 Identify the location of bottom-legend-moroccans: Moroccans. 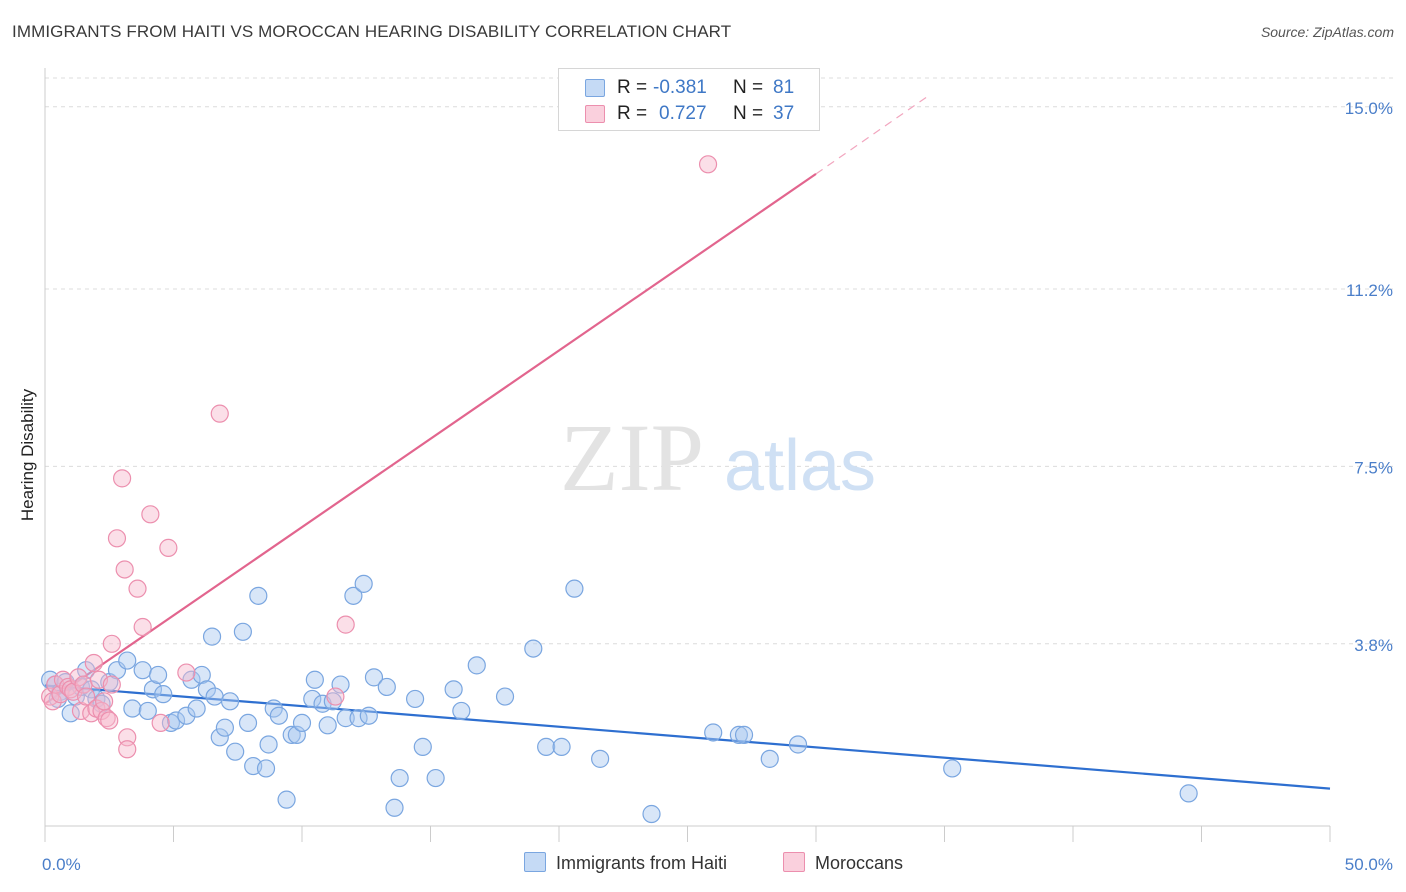
(843, 863).